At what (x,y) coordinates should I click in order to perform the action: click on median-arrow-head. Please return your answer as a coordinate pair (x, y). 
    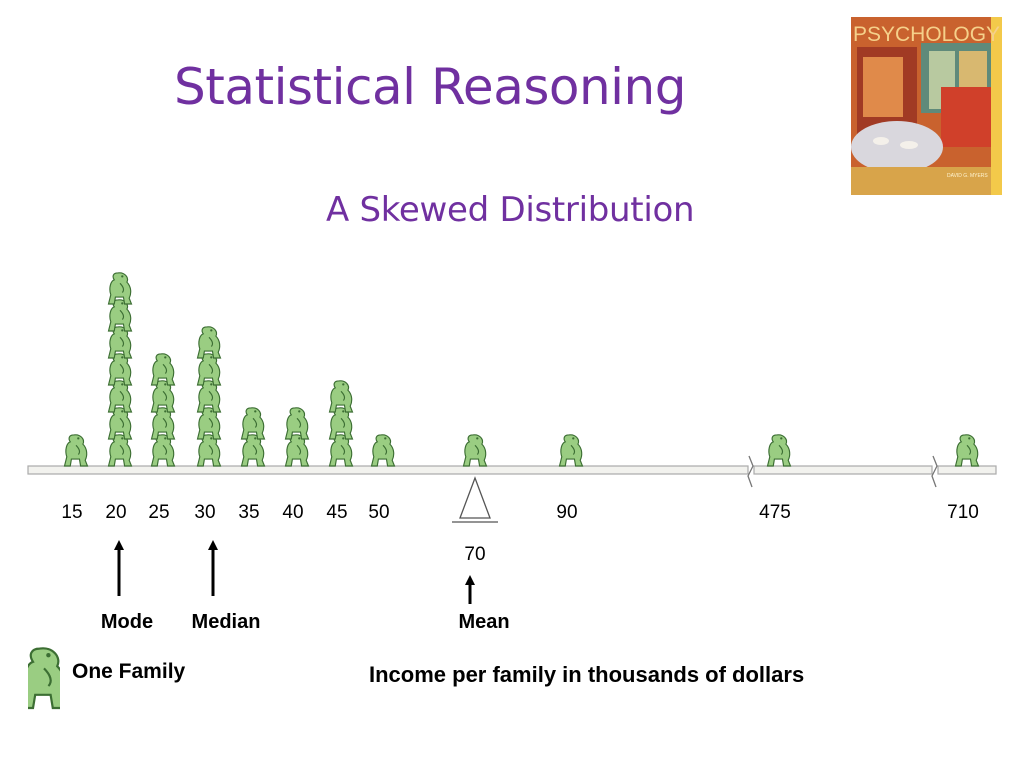
    Looking at the image, I should click on (213, 545).